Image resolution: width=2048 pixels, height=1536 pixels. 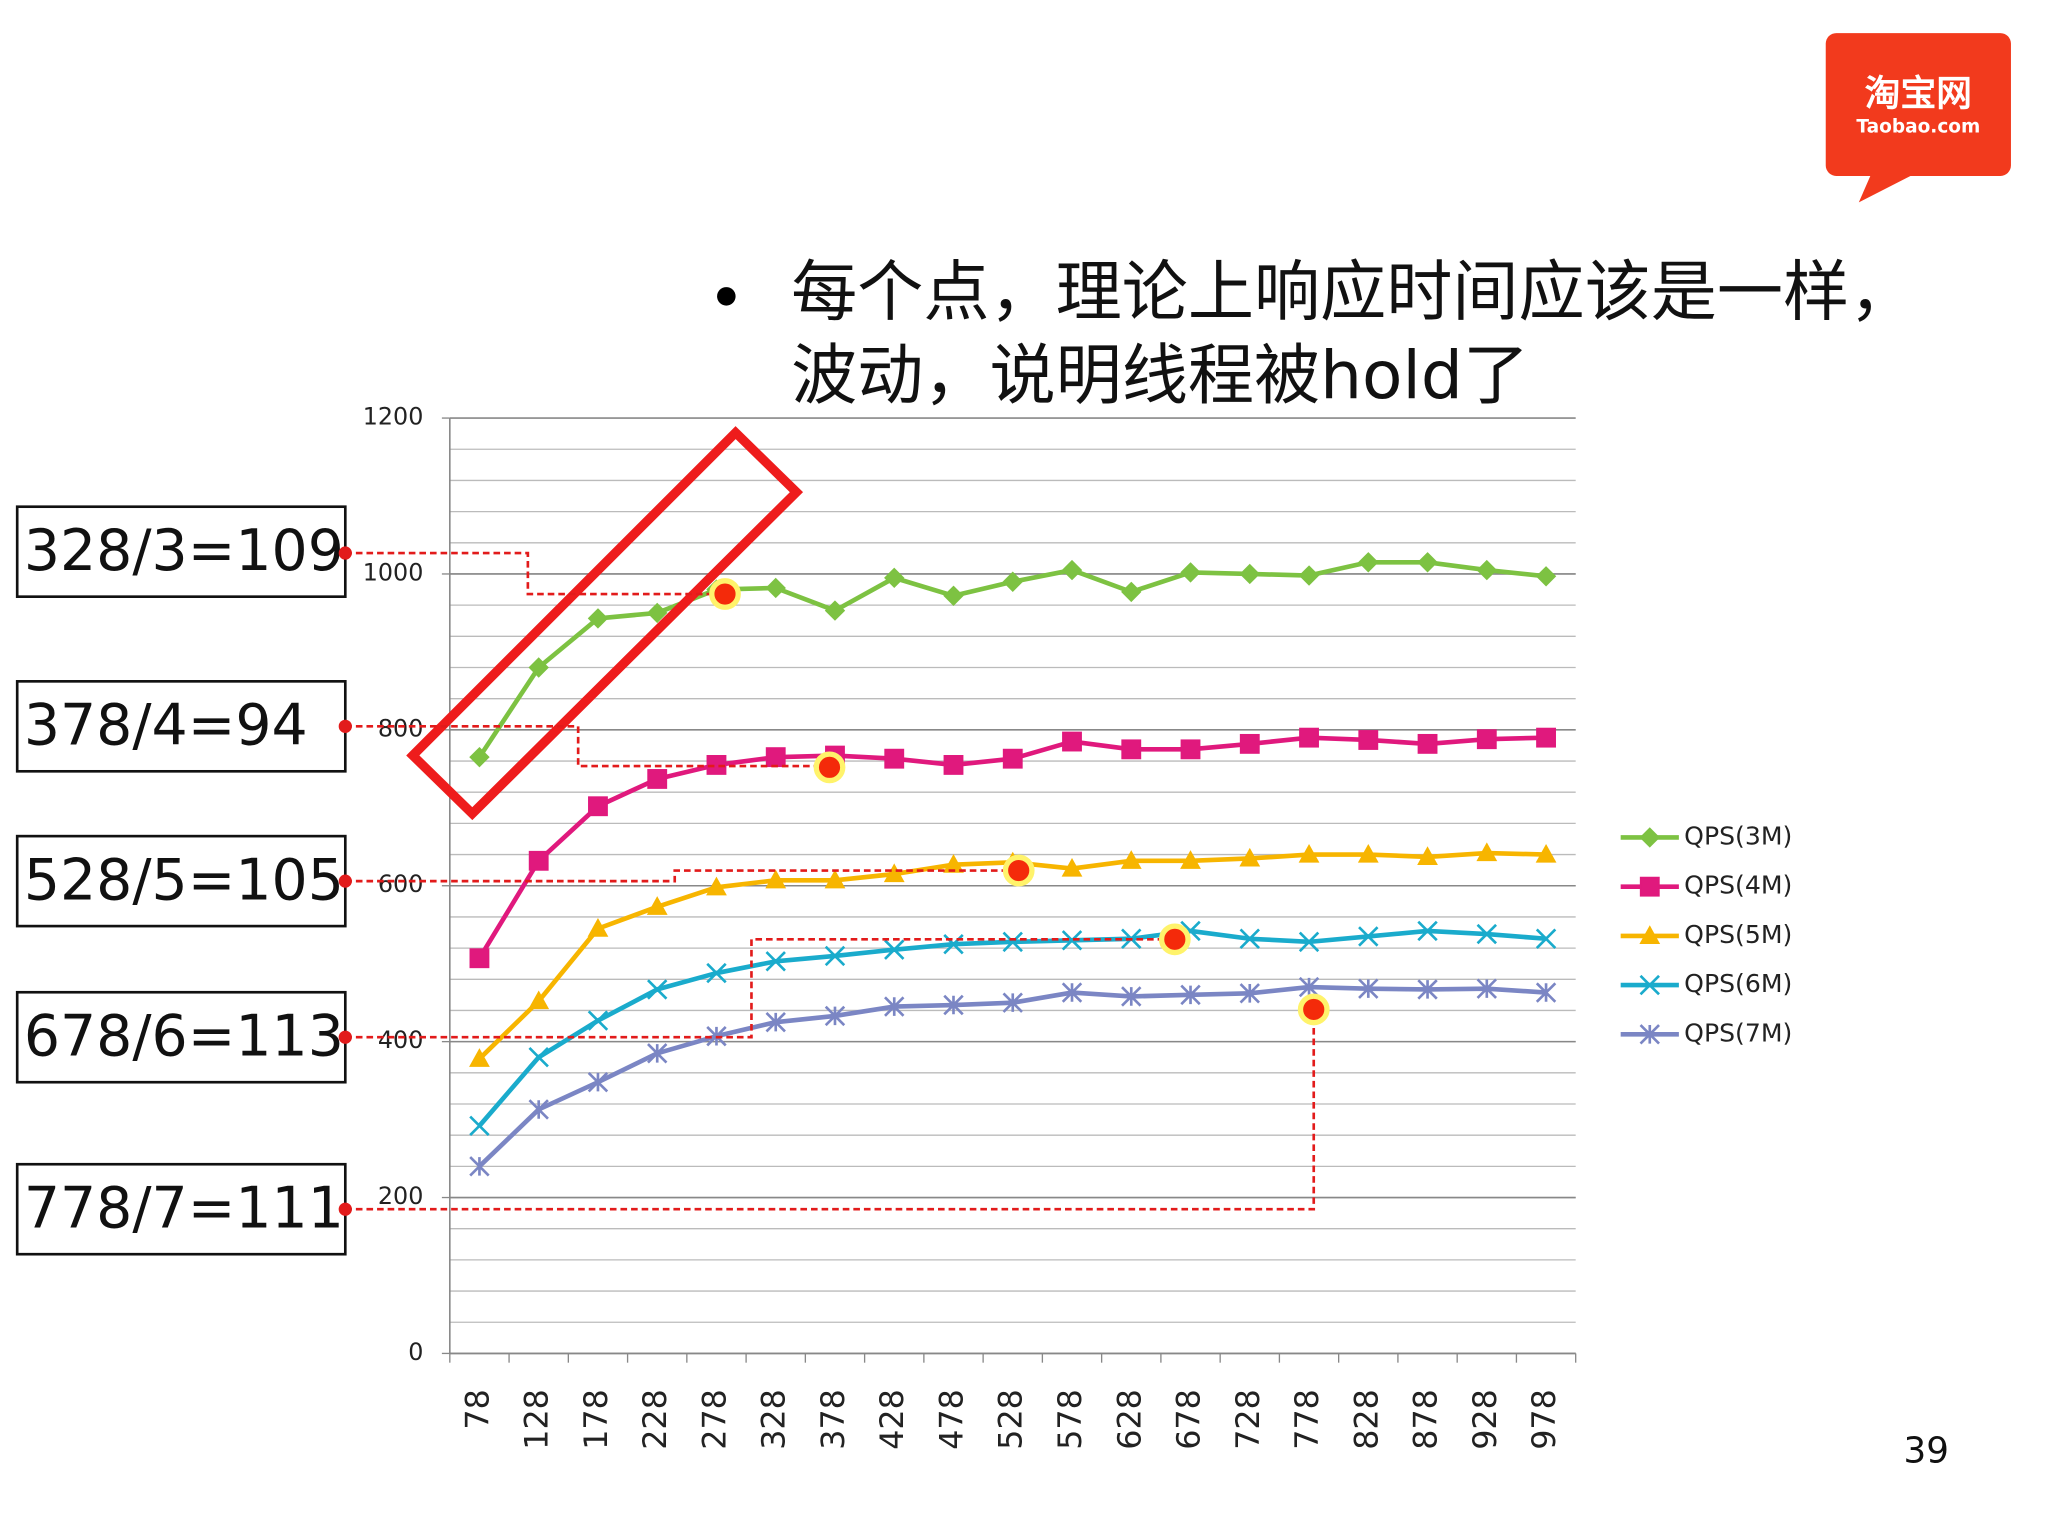 What do you see at coordinates (400, 1040) in the screenshot?
I see `y-tick-label: 400` at bounding box center [400, 1040].